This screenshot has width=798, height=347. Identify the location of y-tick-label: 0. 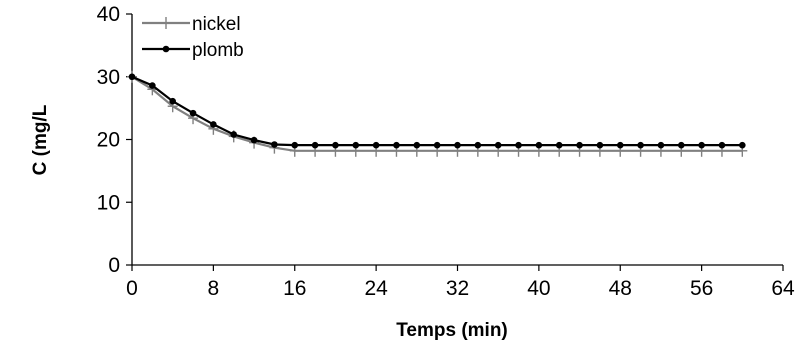
(114, 265).